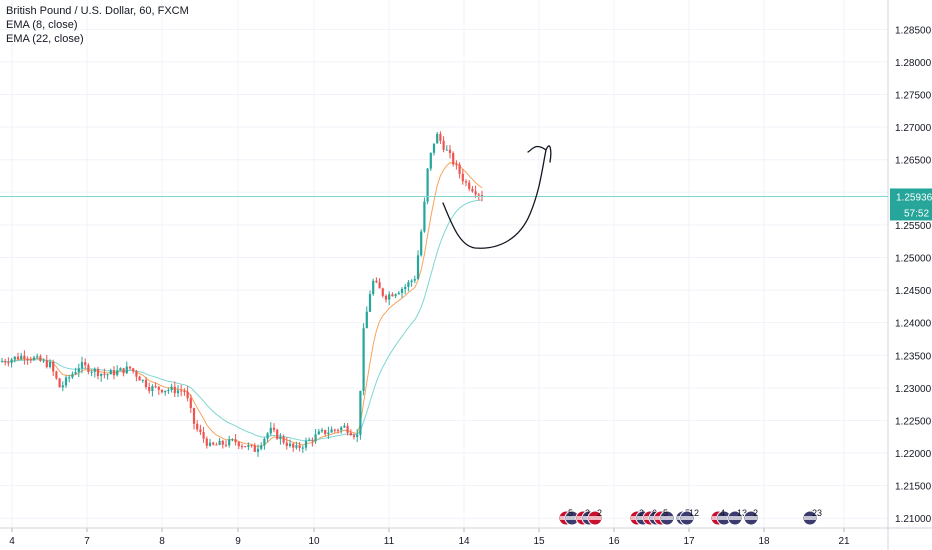  Describe the element at coordinates (570, 513) in the screenshot. I see `event-count-label: 5` at that location.